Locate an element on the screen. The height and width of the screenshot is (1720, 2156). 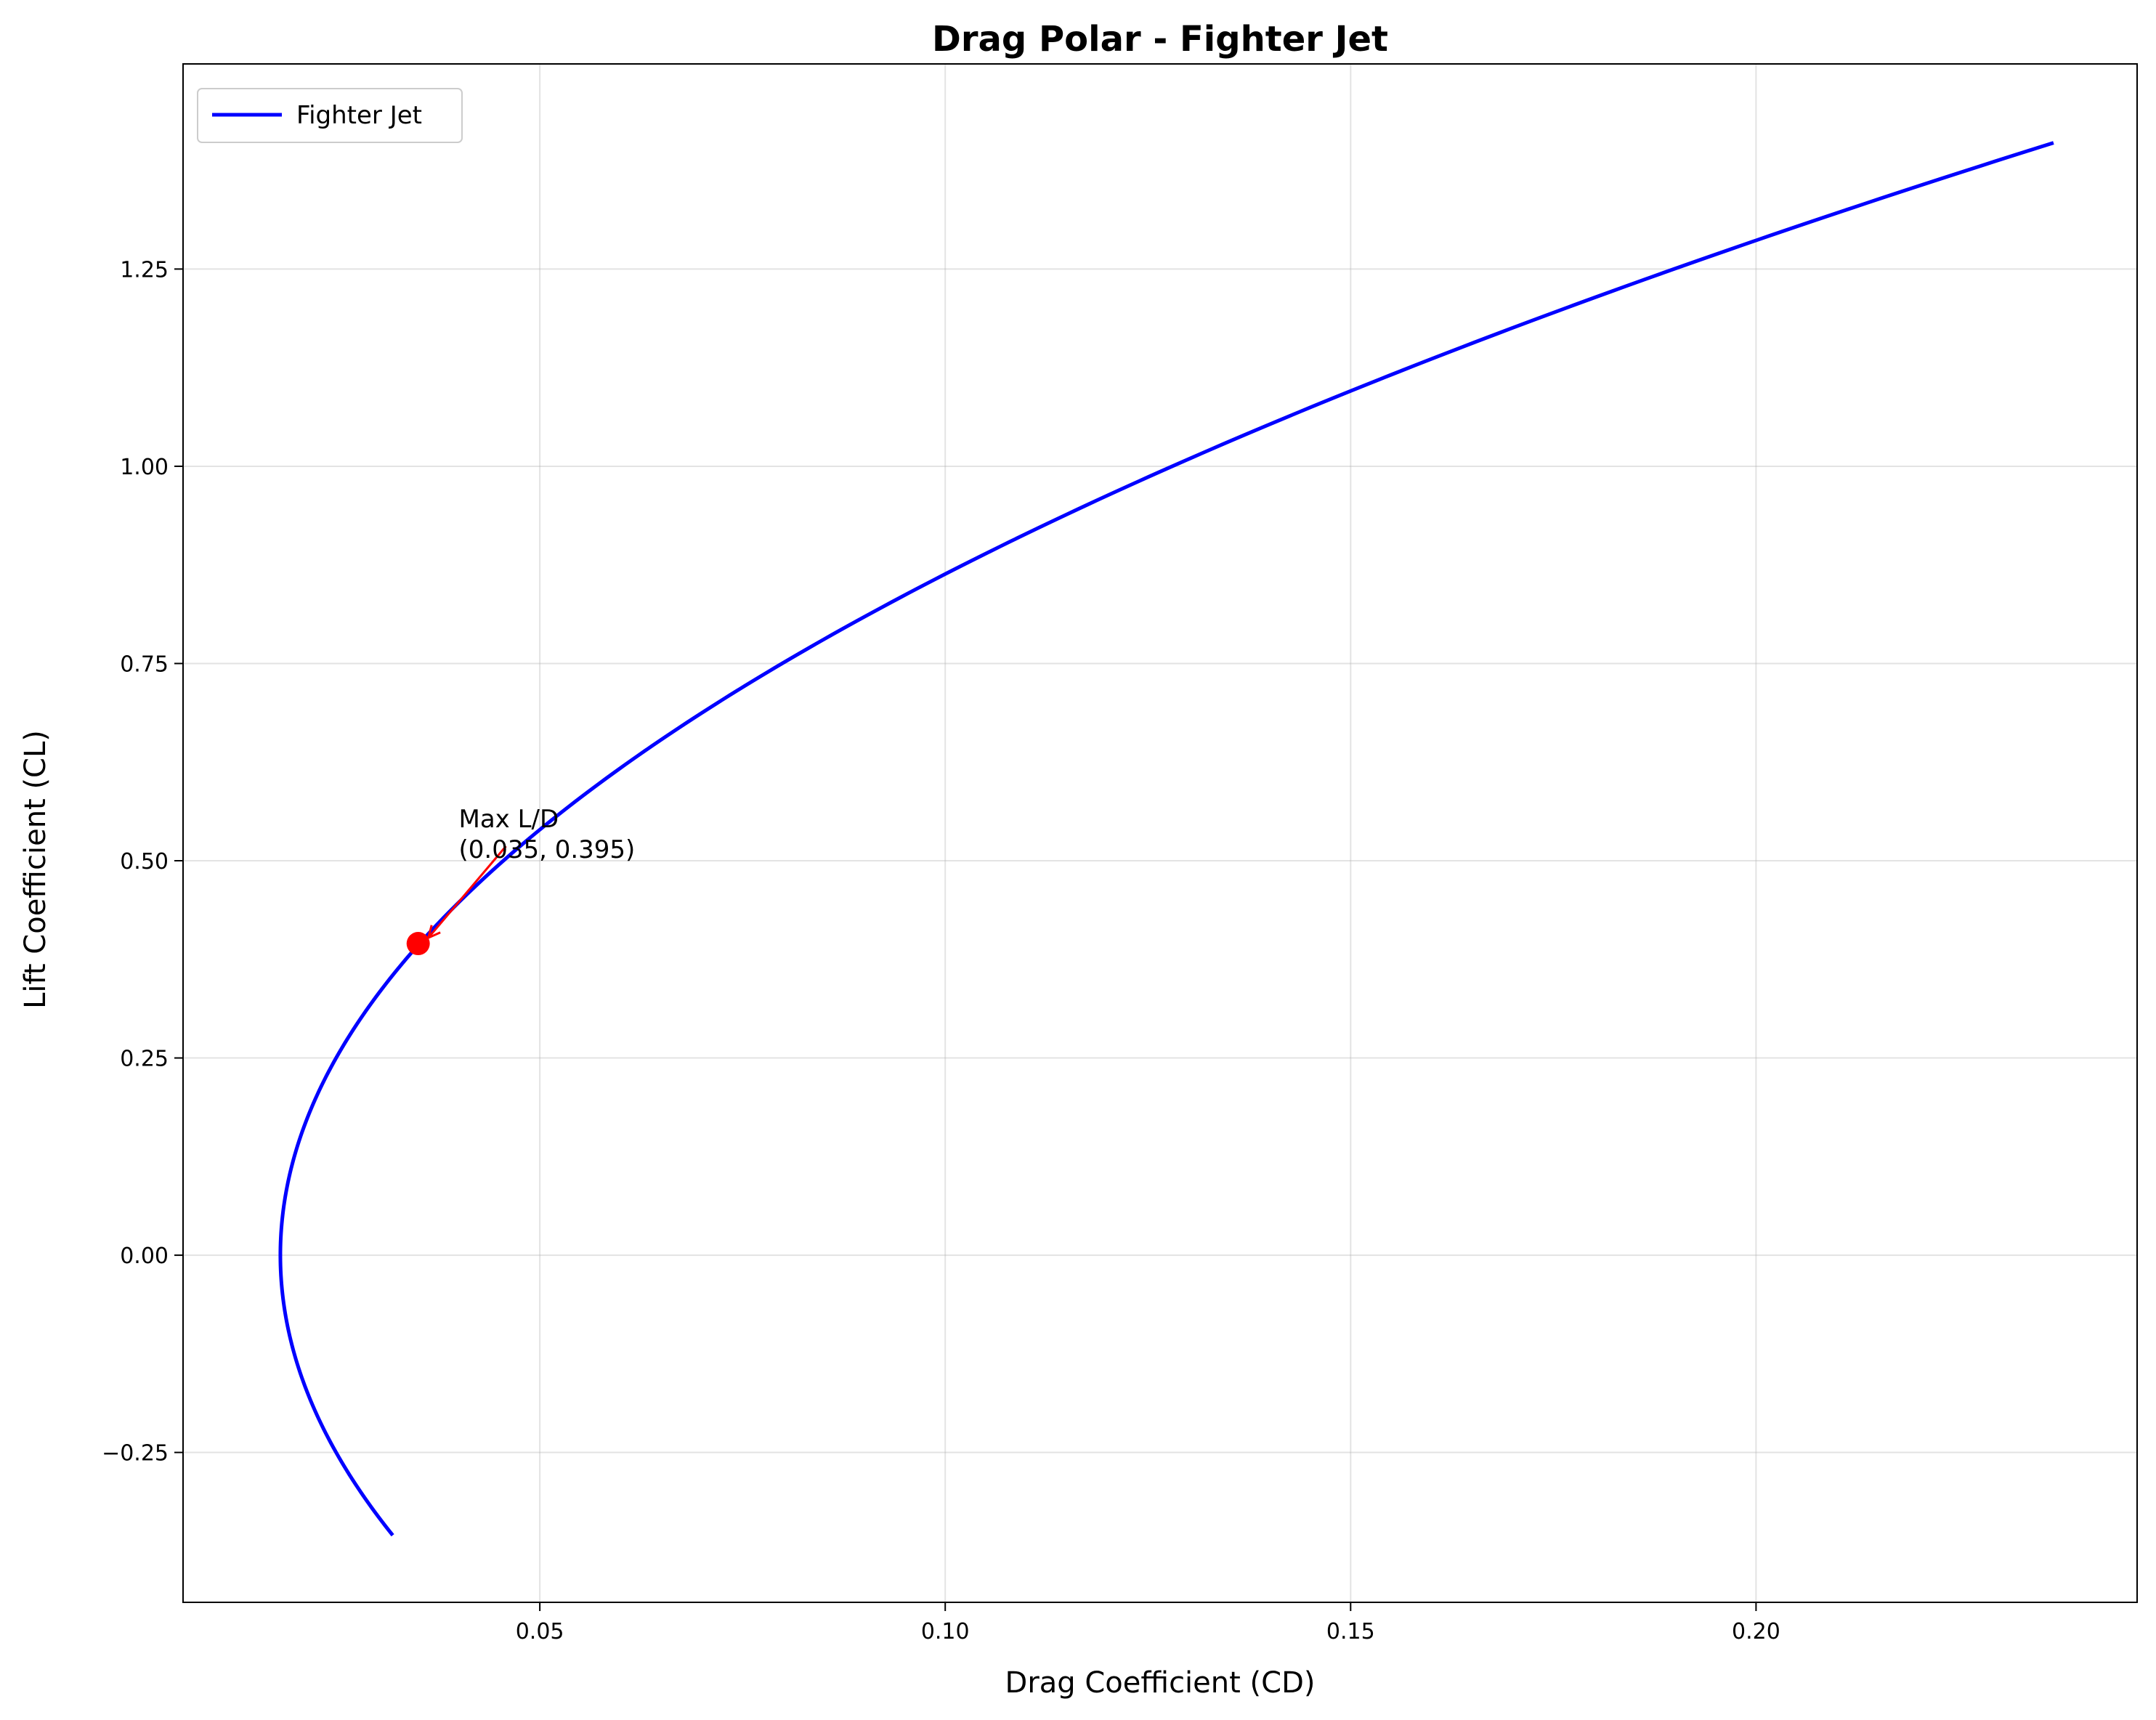
annotation-layer: Max L/D(0.035, 0.395) is located at coordinates (521, 880).